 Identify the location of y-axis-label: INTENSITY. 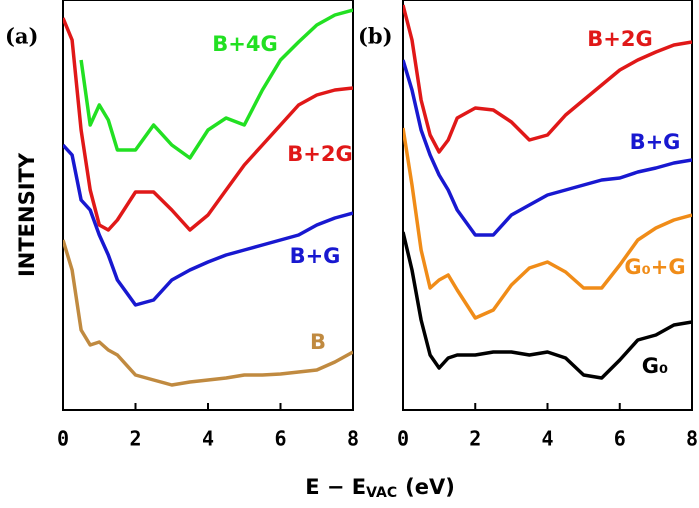
(27, 214).